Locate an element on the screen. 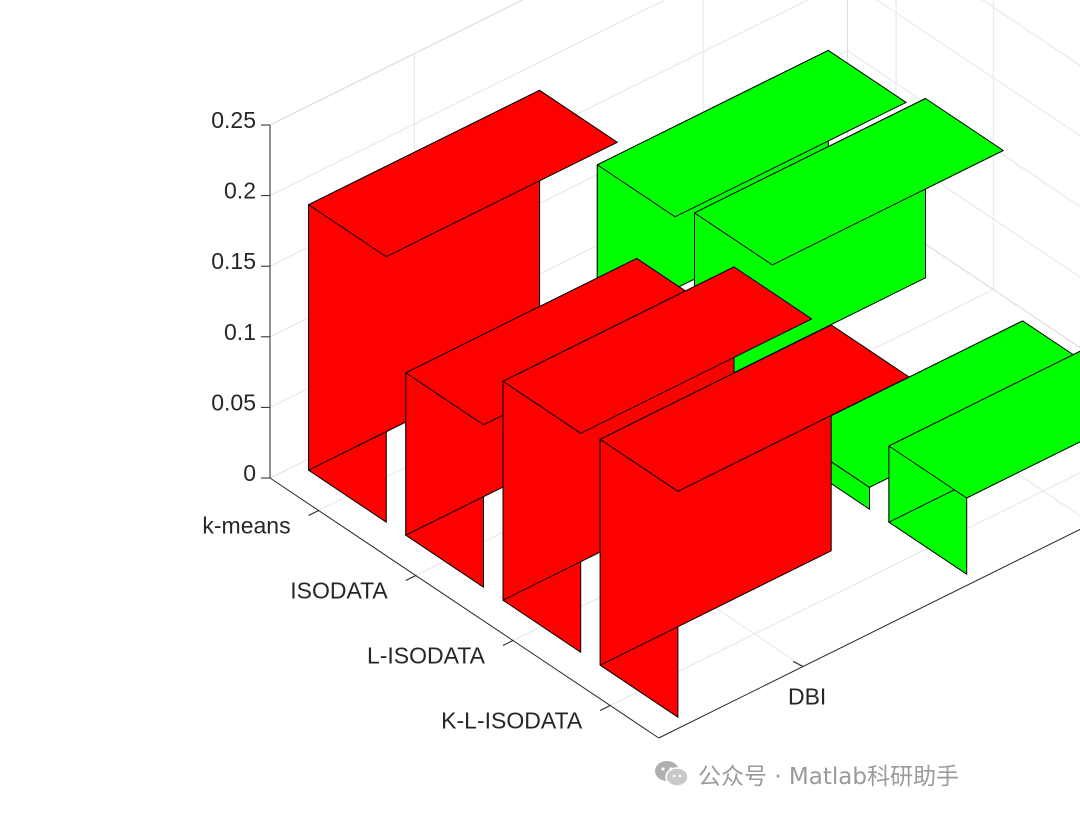  x-tick-label: K-L-ISODATA is located at coordinates (512, 721).